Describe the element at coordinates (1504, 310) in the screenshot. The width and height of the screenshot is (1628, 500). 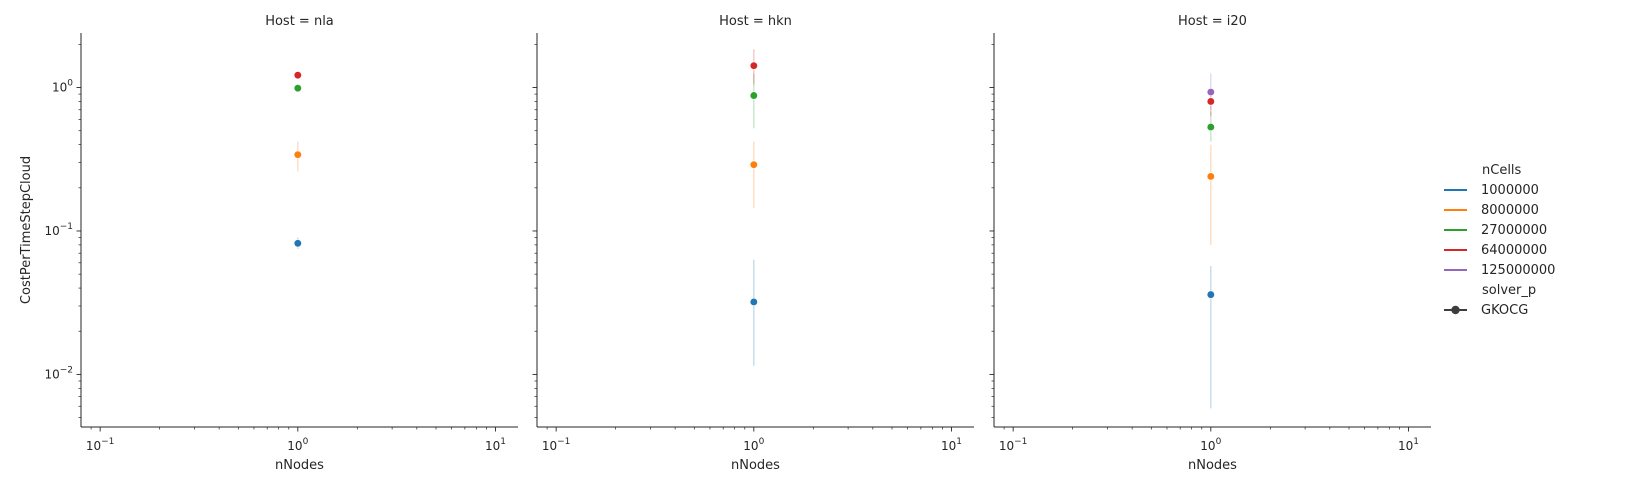
I see `legend-style-label: GKOCG` at that location.